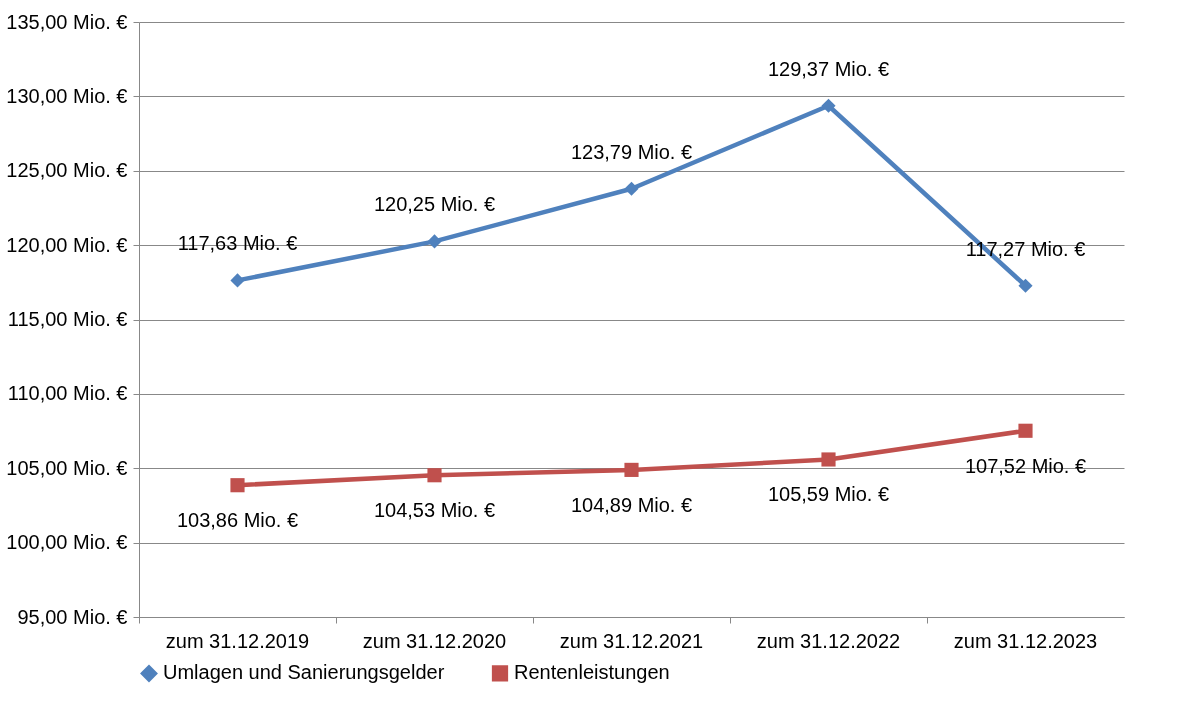 The width and height of the screenshot is (1186, 720). What do you see at coordinates (237, 640) in the screenshot?
I see `x-tick-label: zum 31.12.2019` at bounding box center [237, 640].